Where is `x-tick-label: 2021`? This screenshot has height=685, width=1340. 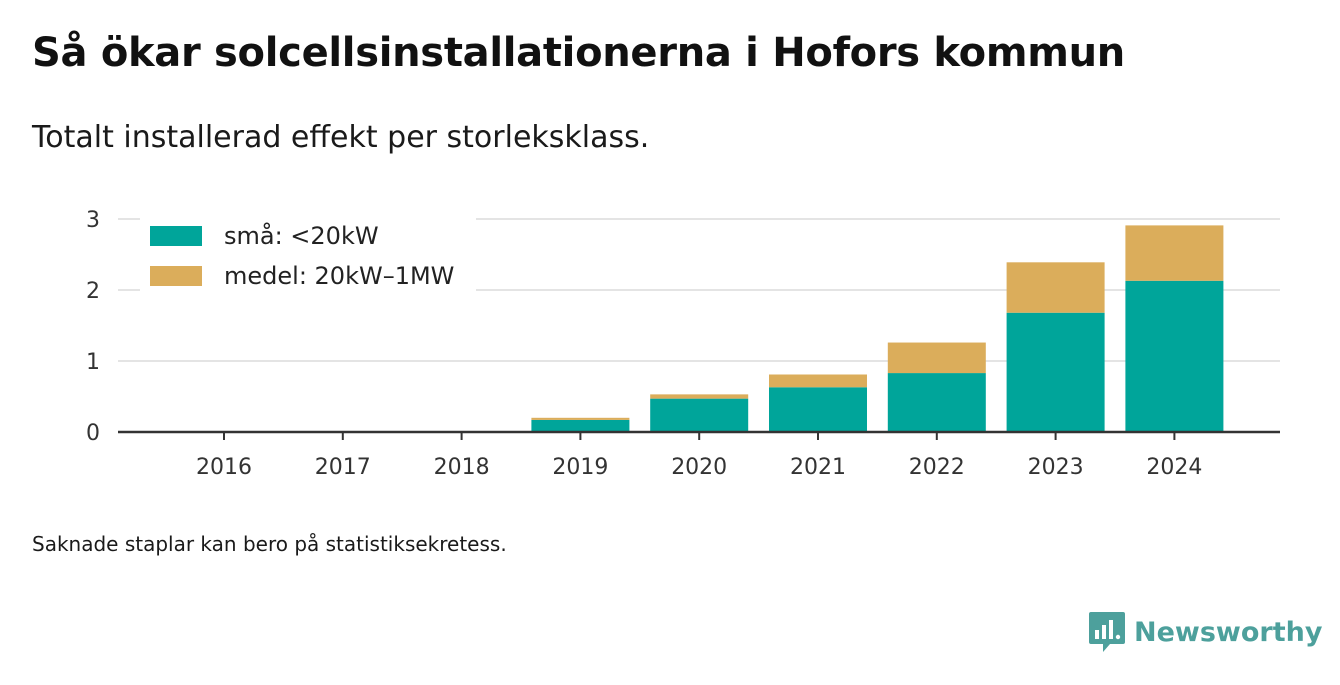
x-tick-label: 2021 is located at coordinates (818, 467).